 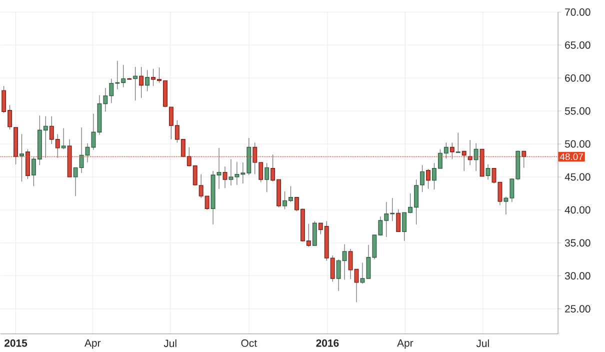 I want to click on y-tick-label: 35.00, so click(x=577, y=243).